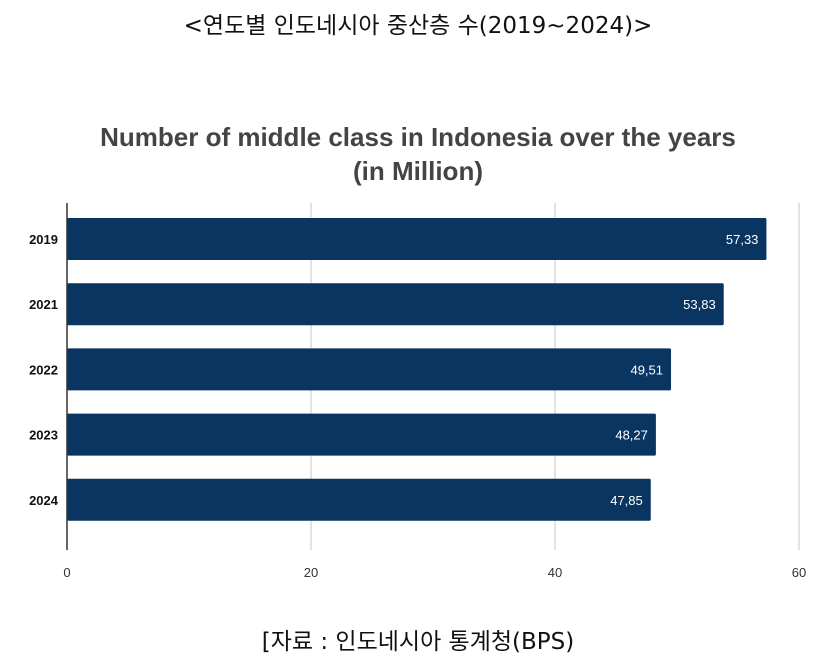  Describe the element at coordinates (395, 304) in the screenshot. I see `bar-2021` at that location.